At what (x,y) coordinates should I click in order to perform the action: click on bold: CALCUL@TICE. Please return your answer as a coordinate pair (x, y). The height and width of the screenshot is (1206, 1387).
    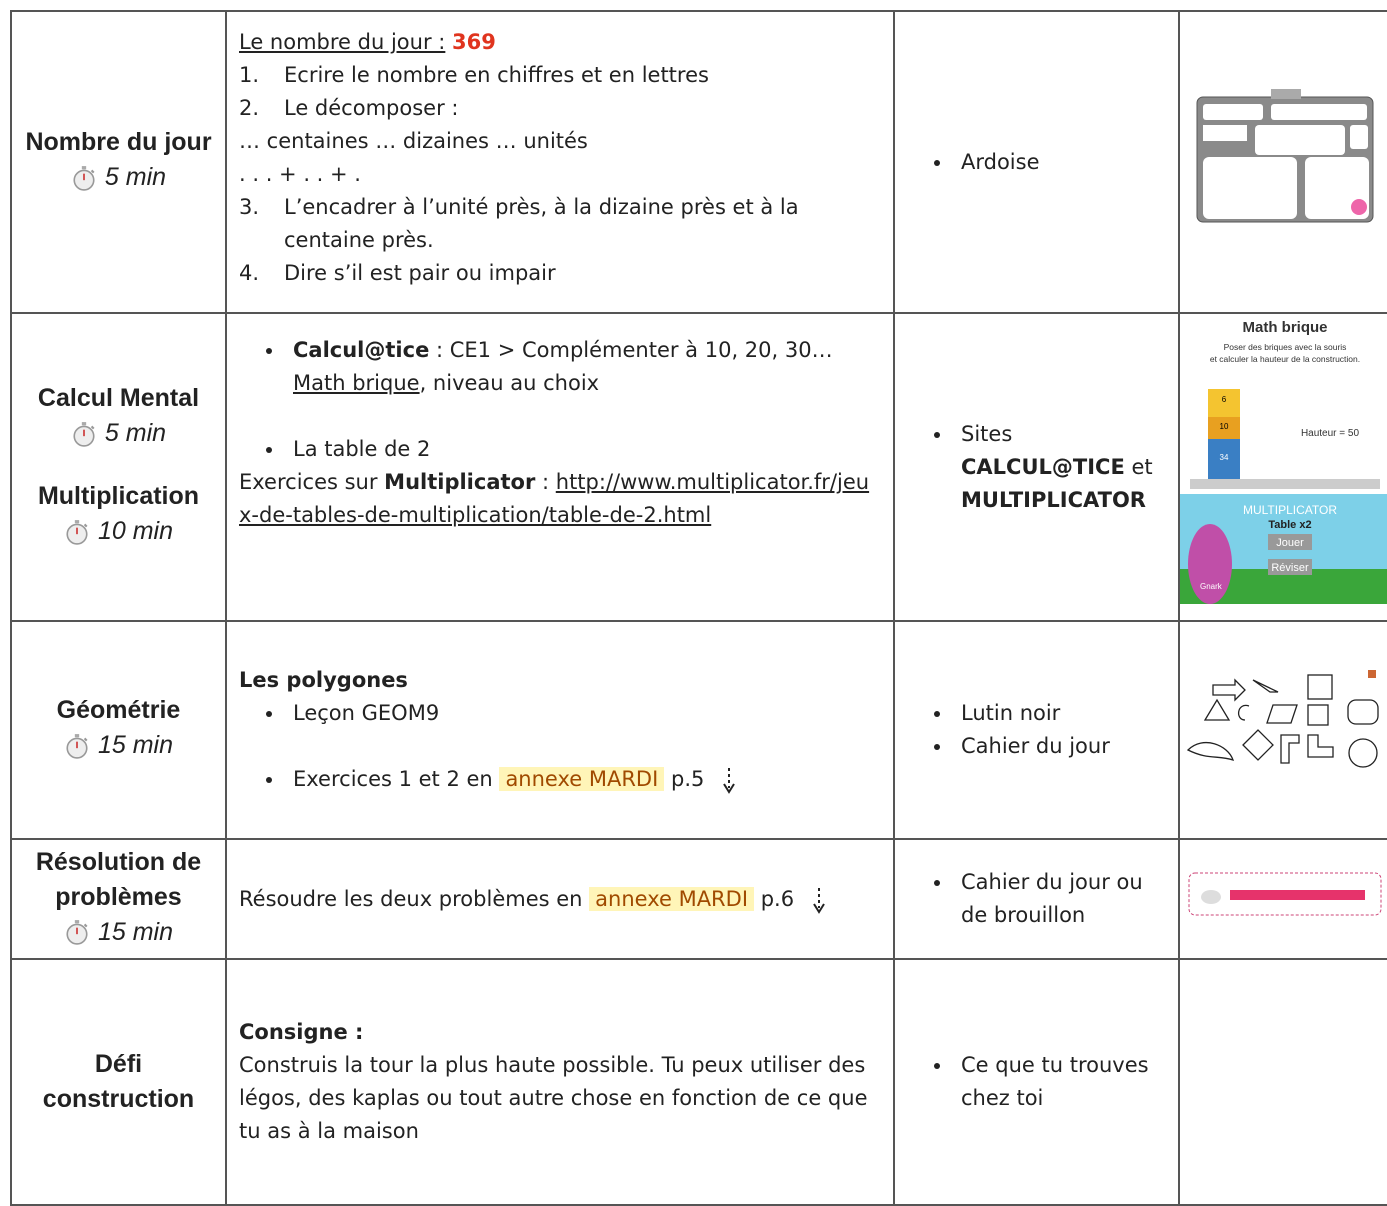
    Looking at the image, I should click on (1043, 467).